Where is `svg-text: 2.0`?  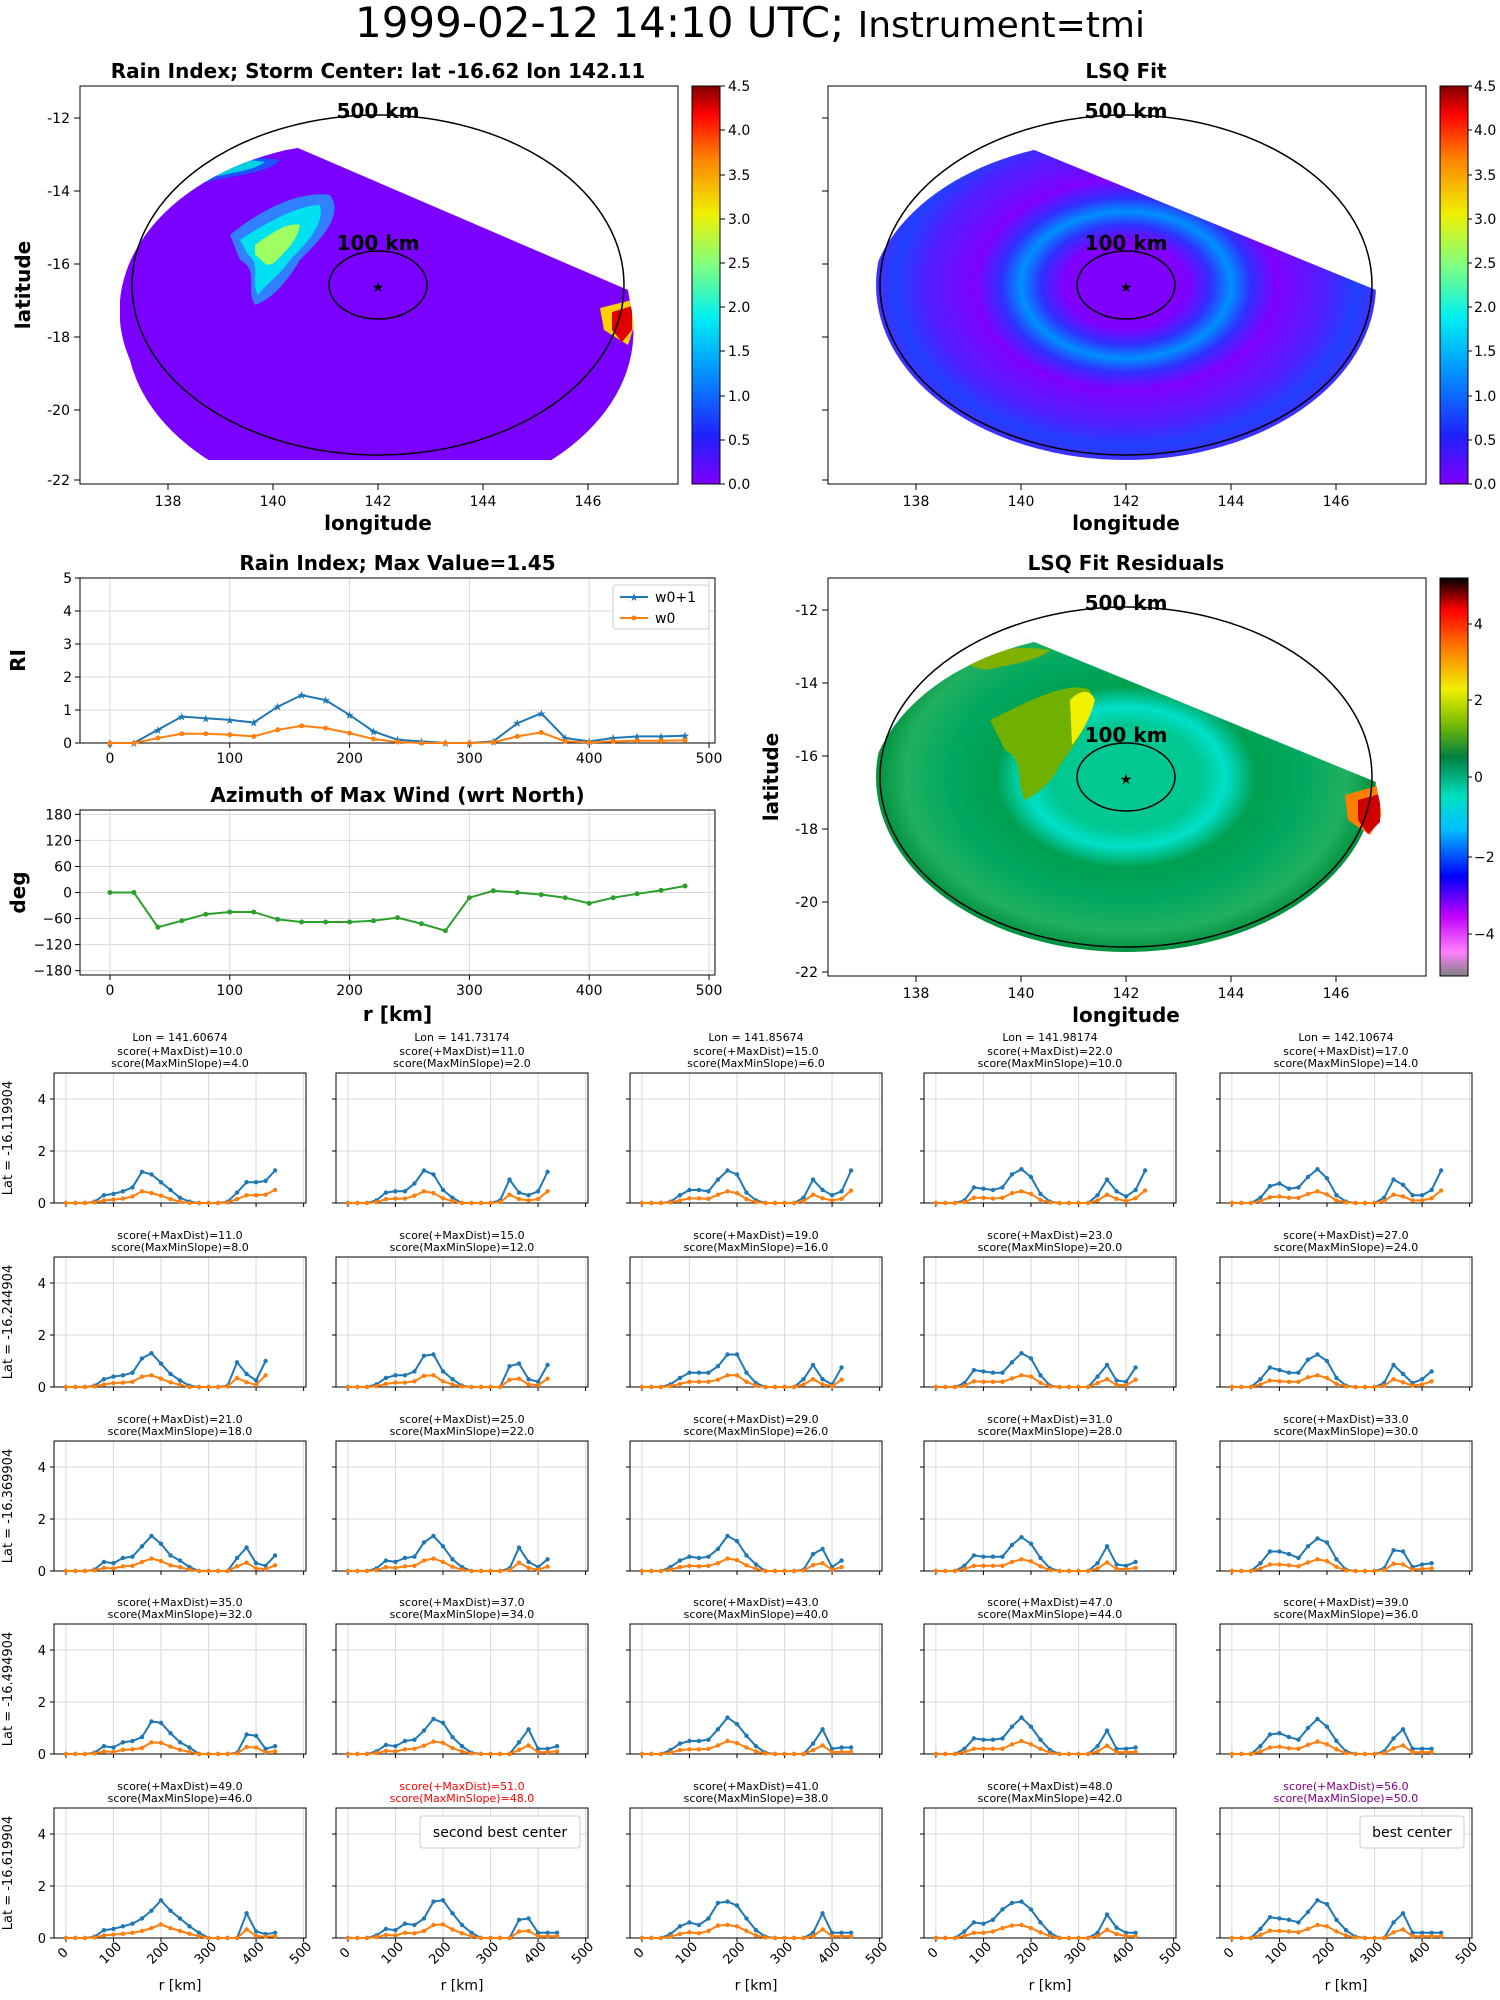 svg-text: 2.0 is located at coordinates (739, 308).